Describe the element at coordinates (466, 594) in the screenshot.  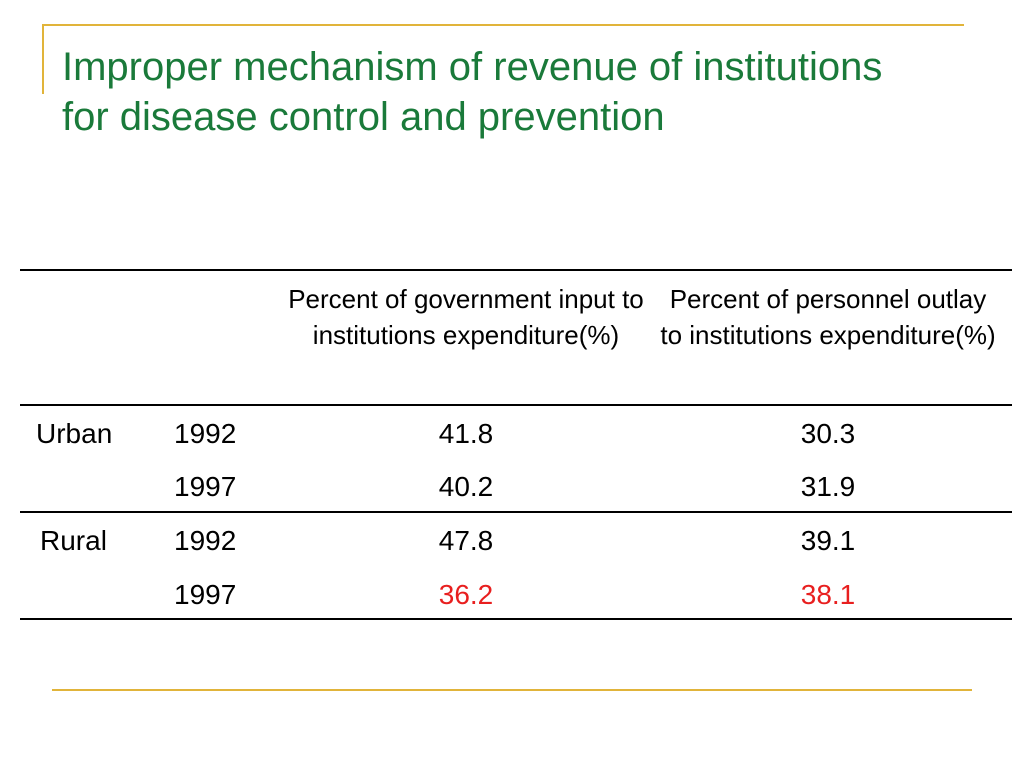
I see `cell-gov-input-highlight: 36.2` at that location.